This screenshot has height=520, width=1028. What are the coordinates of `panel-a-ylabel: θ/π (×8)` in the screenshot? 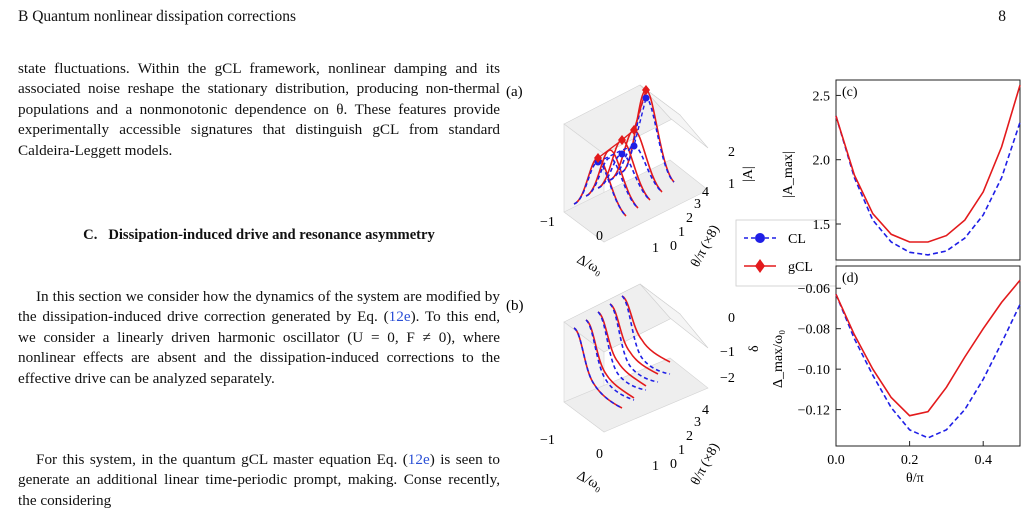 It's located at (705, 245).